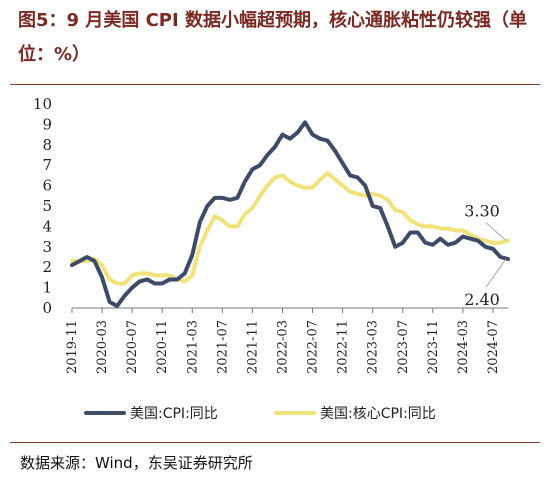  I want to click on title-divider, so click(275, 84).